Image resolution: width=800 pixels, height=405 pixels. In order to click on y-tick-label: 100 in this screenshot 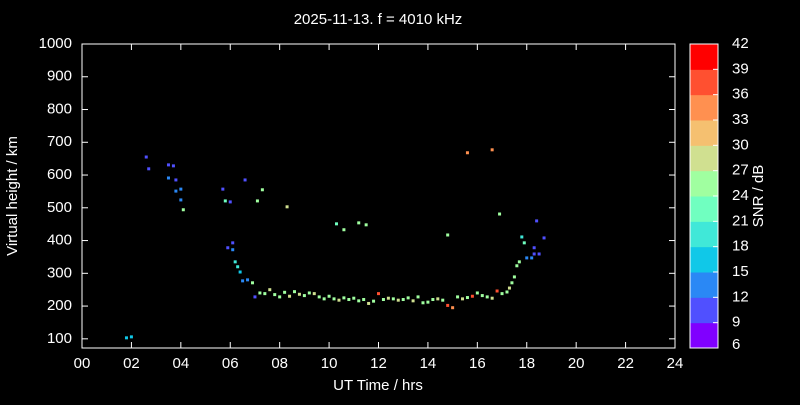, I will do `click(59, 338)`.